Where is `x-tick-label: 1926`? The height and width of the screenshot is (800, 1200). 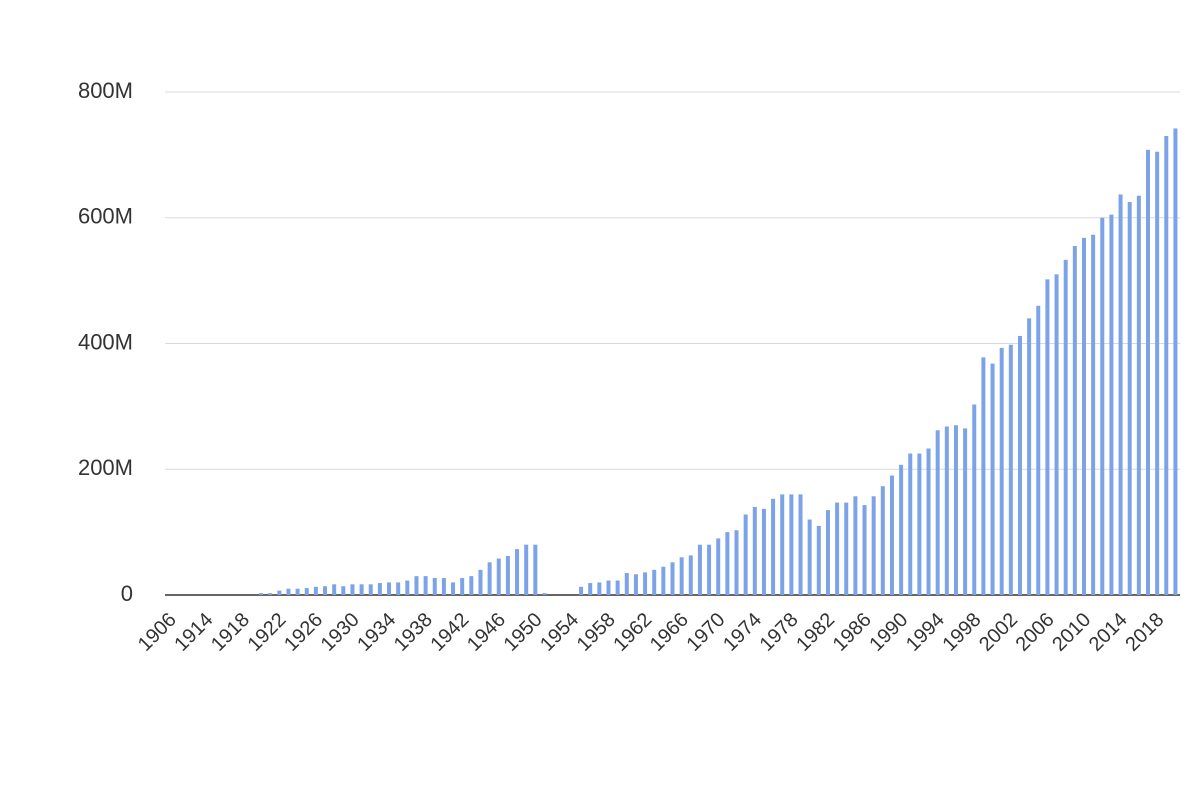 x-tick-label: 1926 is located at coordinates (303, 632).